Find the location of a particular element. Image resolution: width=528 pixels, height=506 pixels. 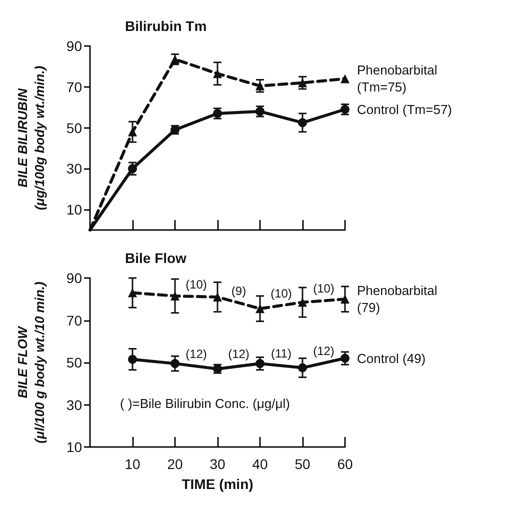

x-tick-label: 40 is located at coordinates (260, 464).